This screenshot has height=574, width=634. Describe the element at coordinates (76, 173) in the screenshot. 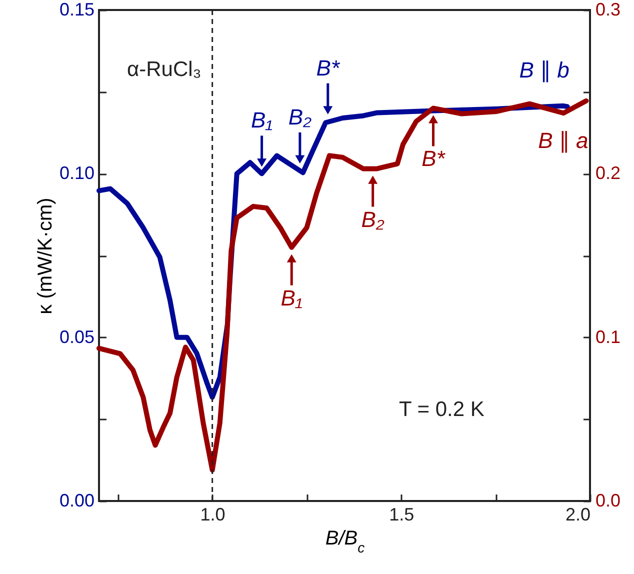

I see `y-tick-label: 0.10` at that location.